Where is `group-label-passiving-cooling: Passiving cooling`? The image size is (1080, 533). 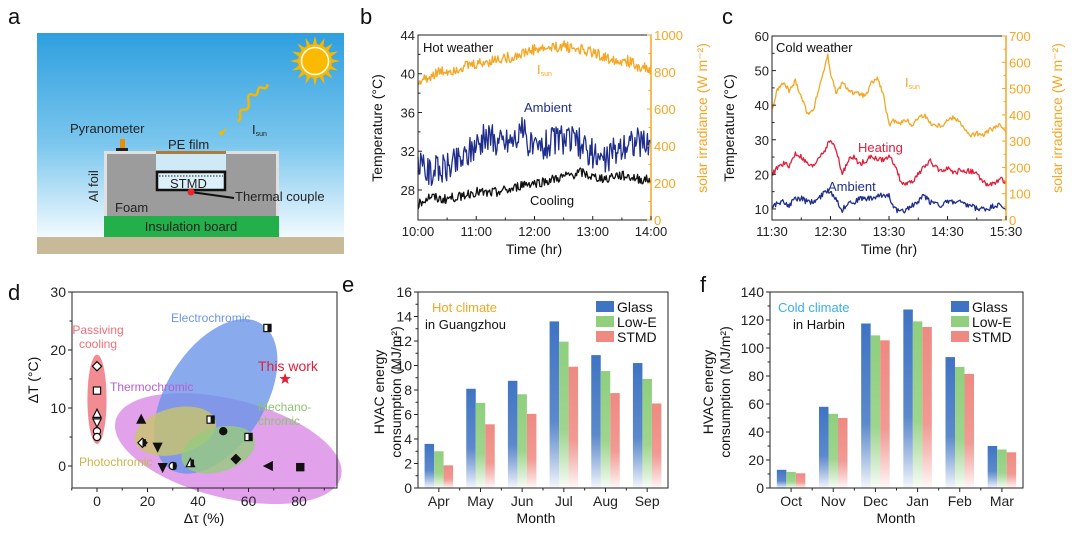 group-label-passiving-cooling: Passiving cooling is located at coordinates (97, 337).